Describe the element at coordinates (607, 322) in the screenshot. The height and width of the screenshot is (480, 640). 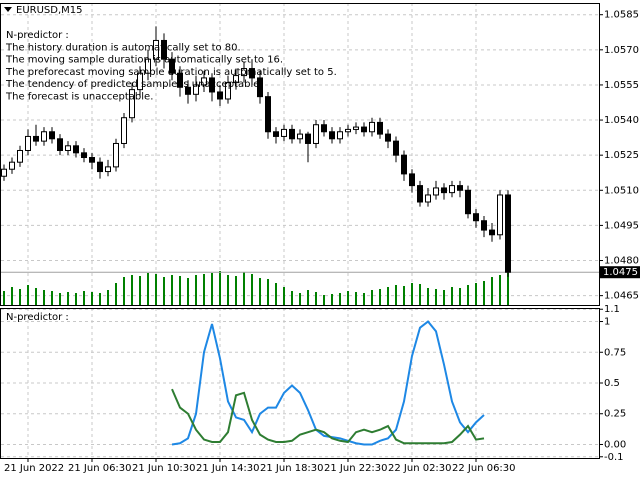
I see `y-tick-label: 1` at that location.